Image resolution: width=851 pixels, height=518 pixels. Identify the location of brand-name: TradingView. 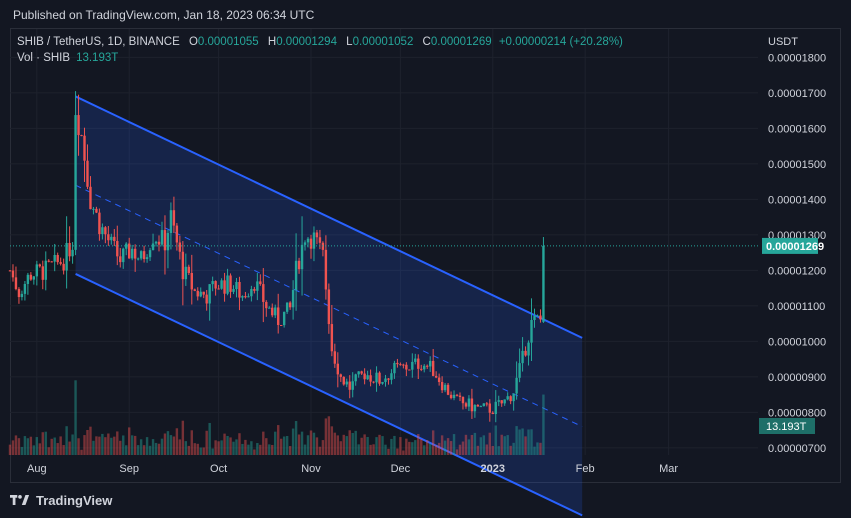
(74, 500).